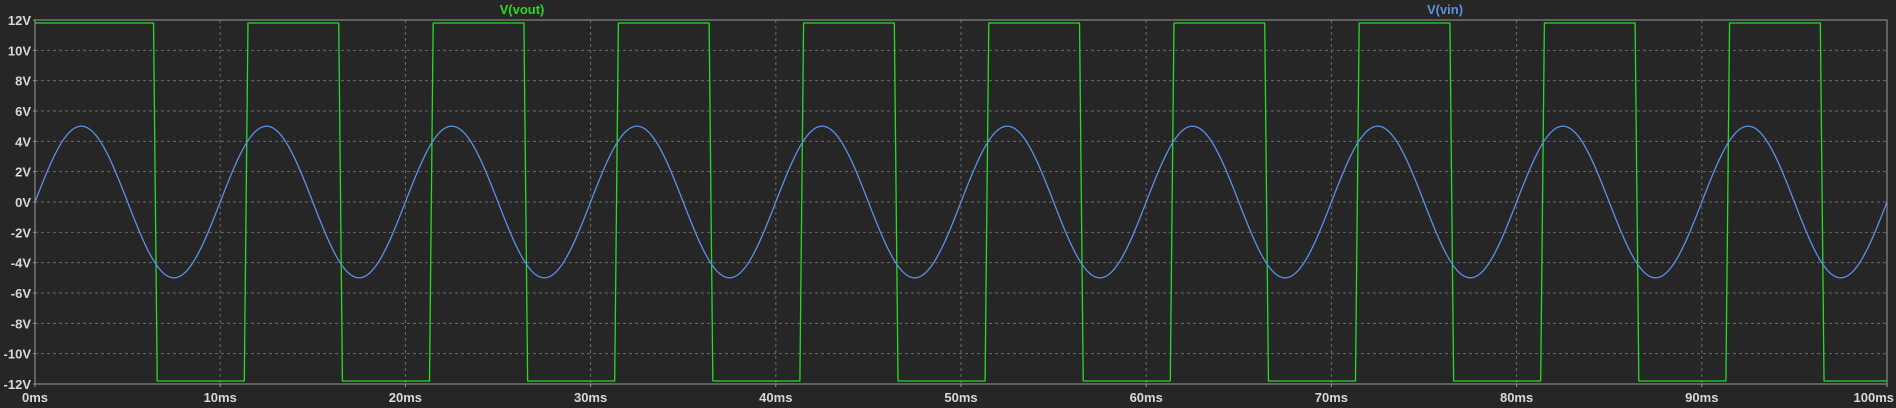 The image size is (1896, 408). I want to click on y-tick-label-10: -8V, so click(21, 323).